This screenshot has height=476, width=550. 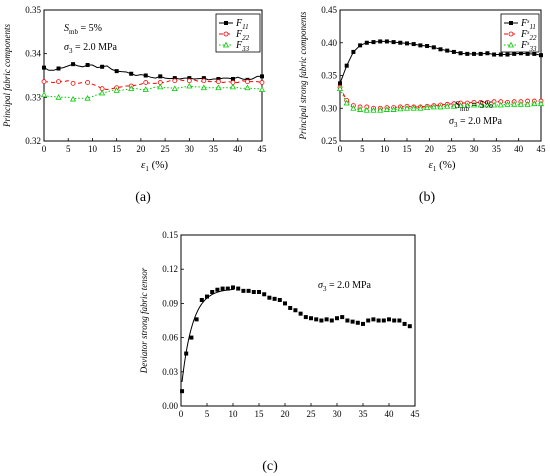 I want to click on x-tick-label: 15, so click(x=260, y=414).